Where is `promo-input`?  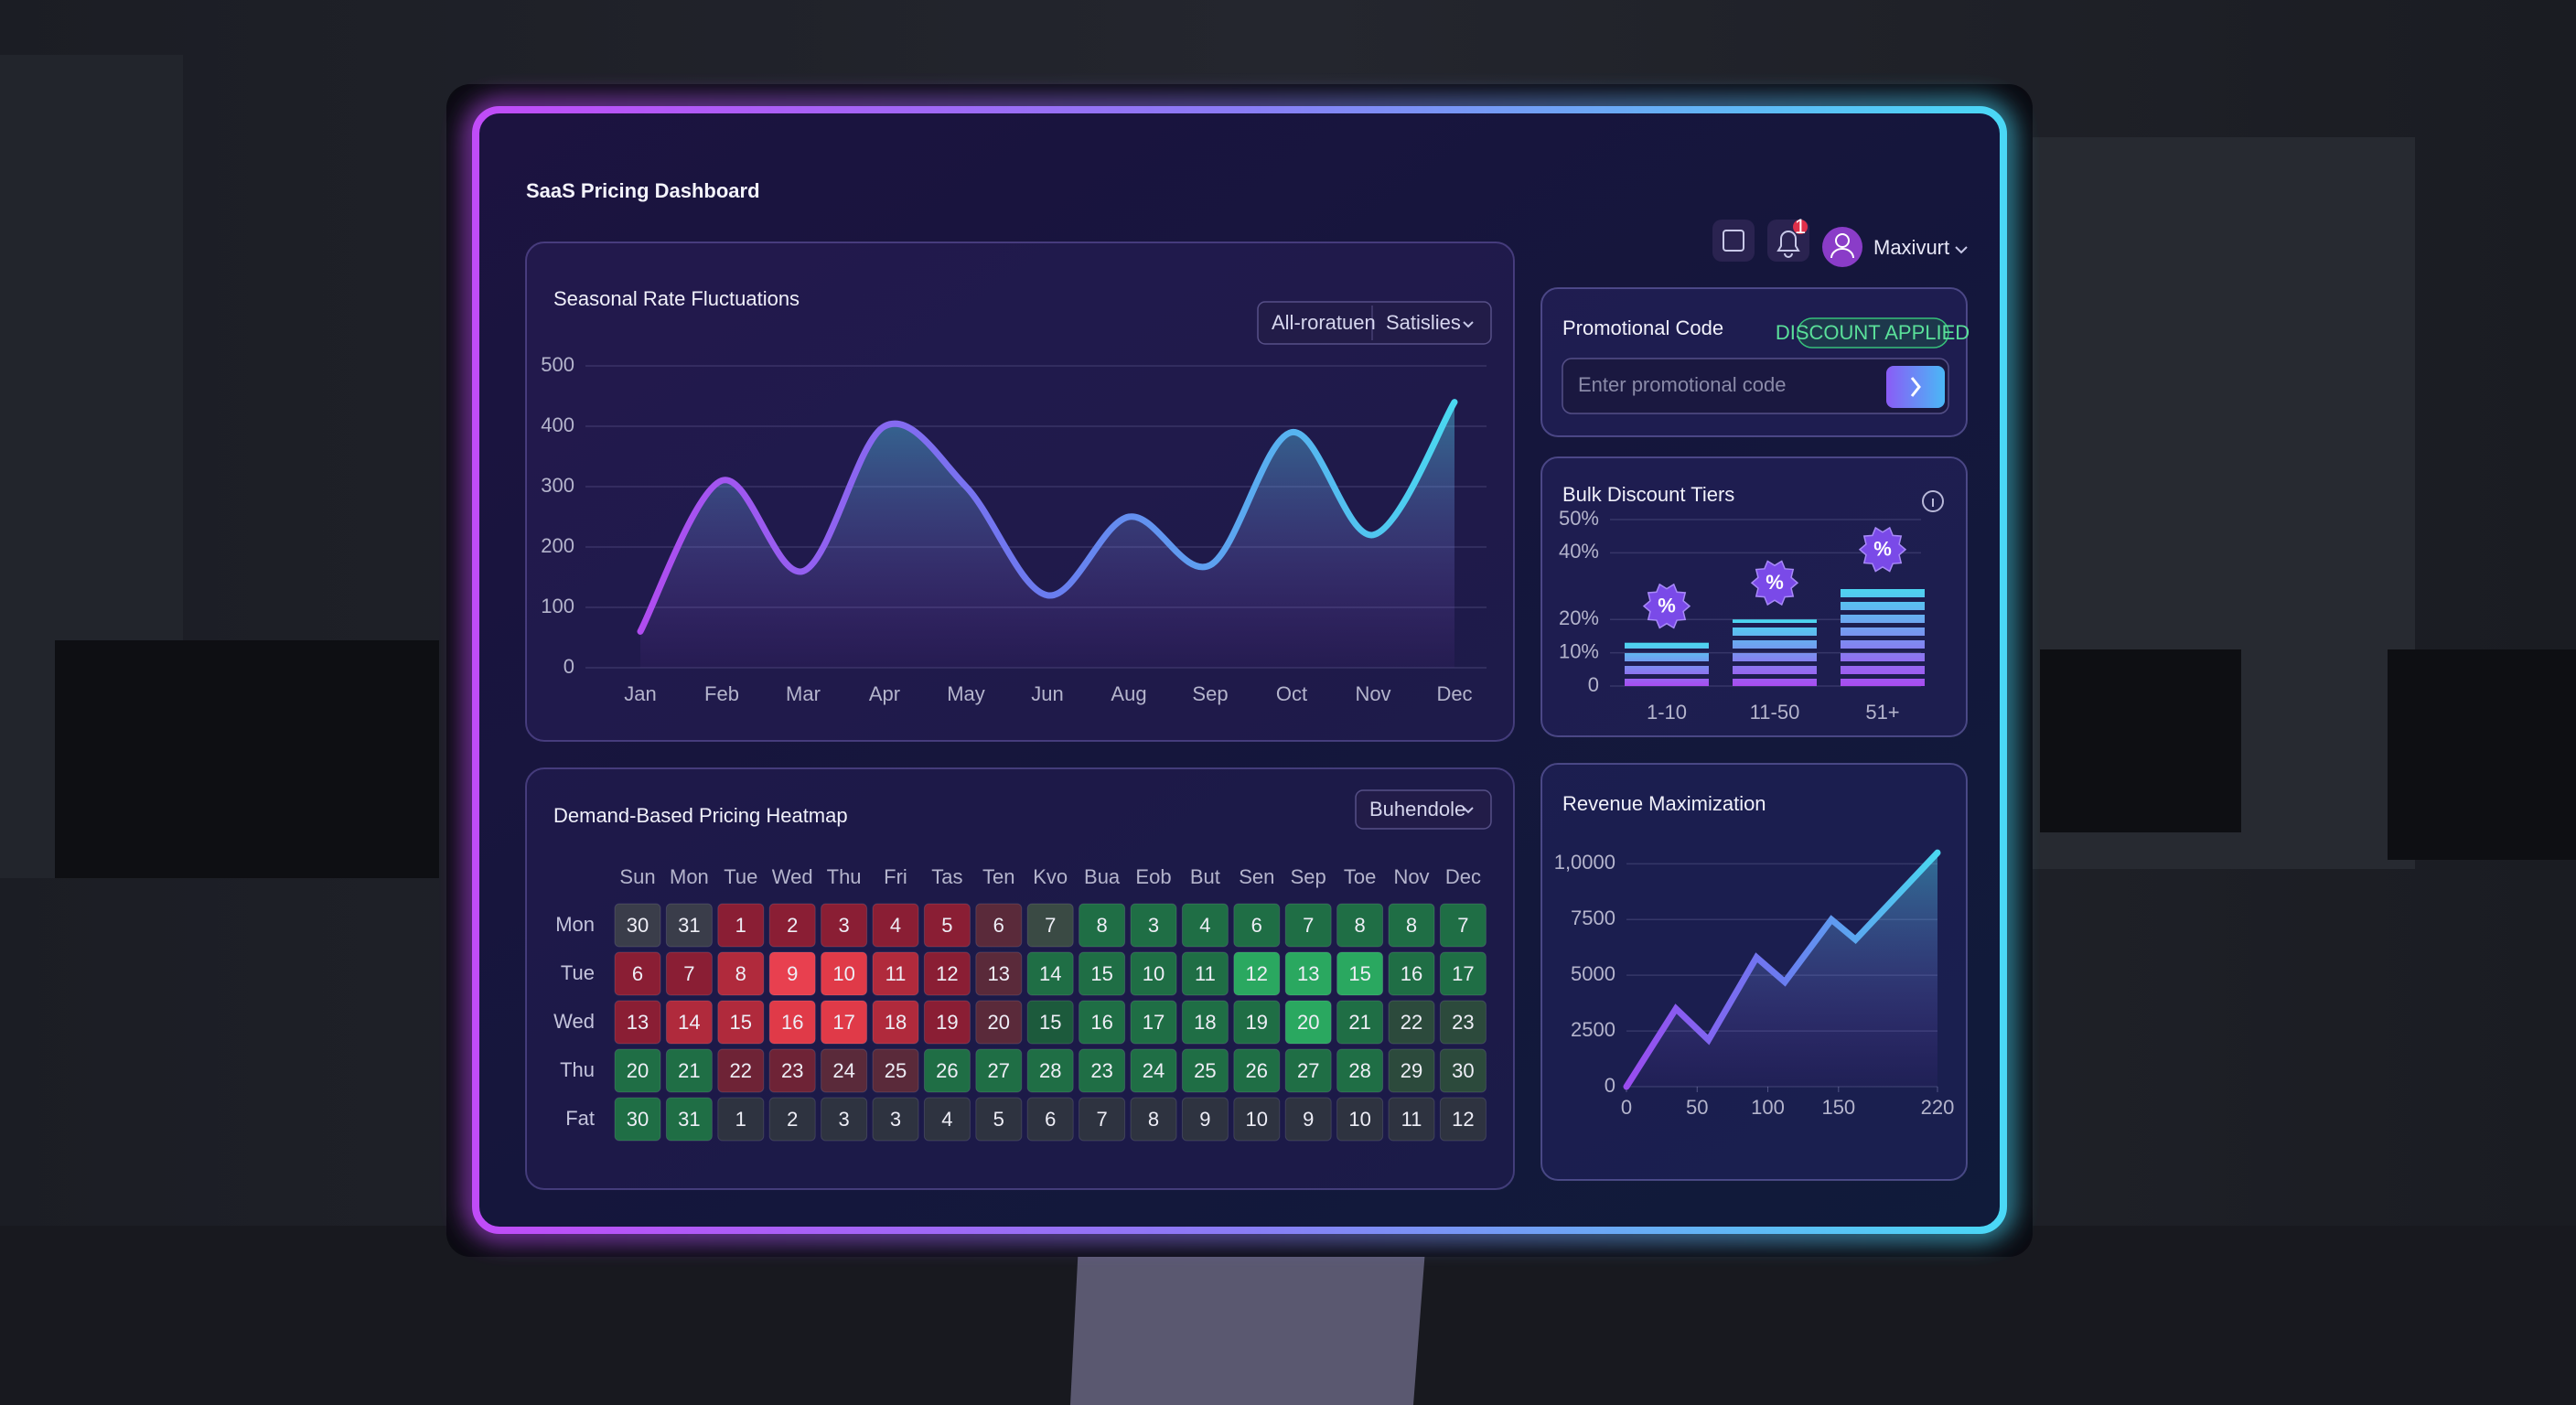
promo-input is located at coordinates (1756, 386).